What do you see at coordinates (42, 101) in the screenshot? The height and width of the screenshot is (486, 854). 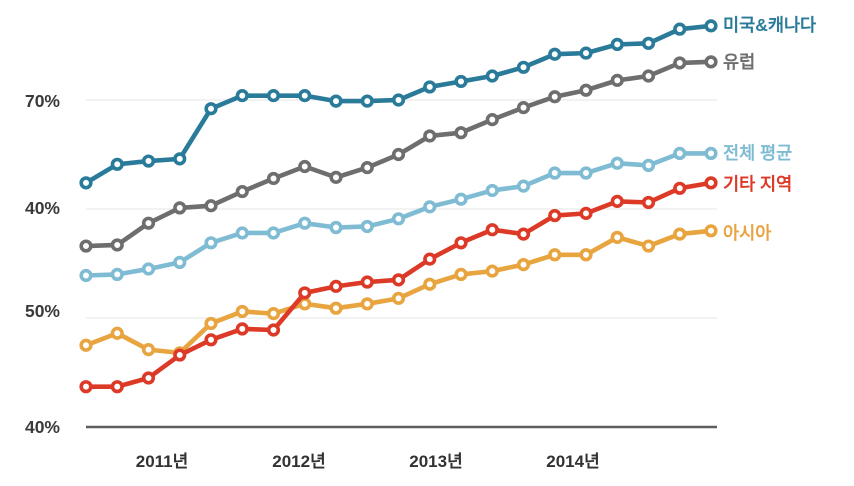 I see `y-axis-tick-label: 70%` at bounding box center [42, 101].